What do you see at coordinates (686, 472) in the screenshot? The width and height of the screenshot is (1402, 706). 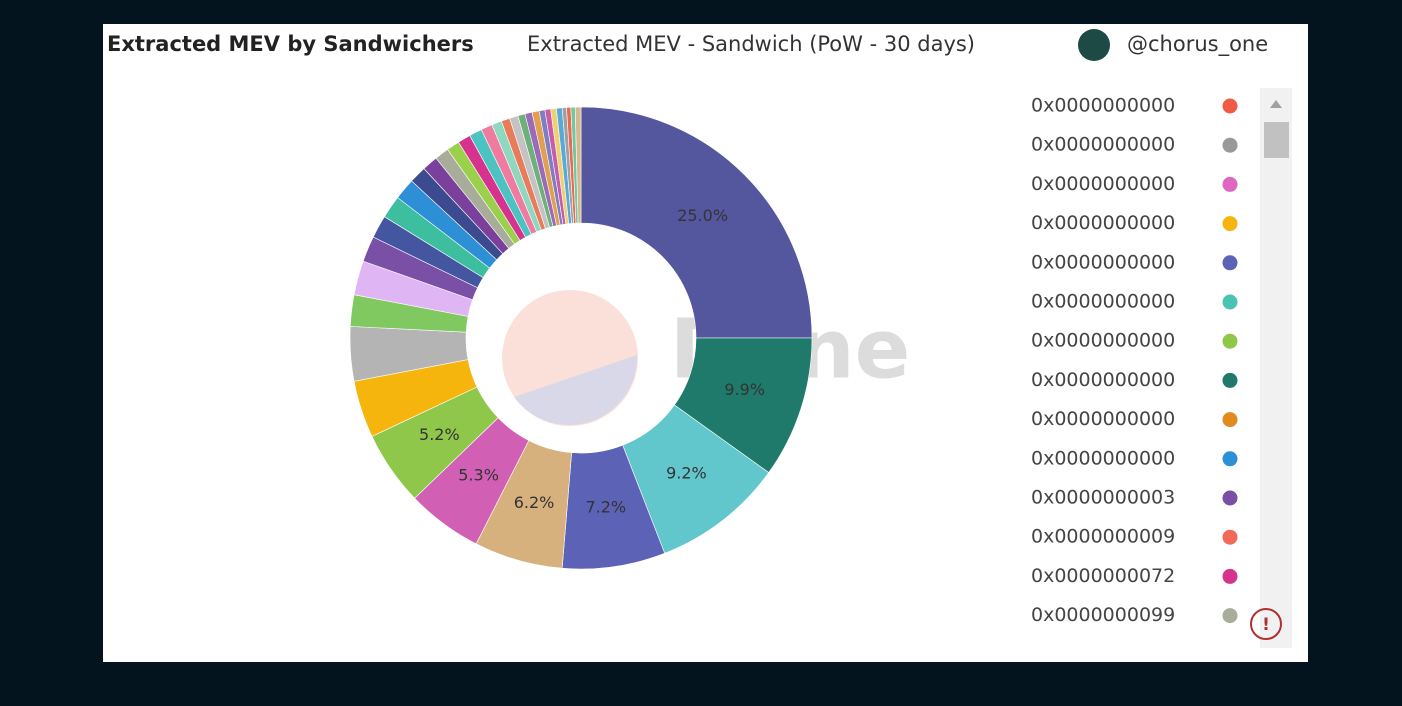 I see `value-label: 9.2%` at bounding box center [686, 472].